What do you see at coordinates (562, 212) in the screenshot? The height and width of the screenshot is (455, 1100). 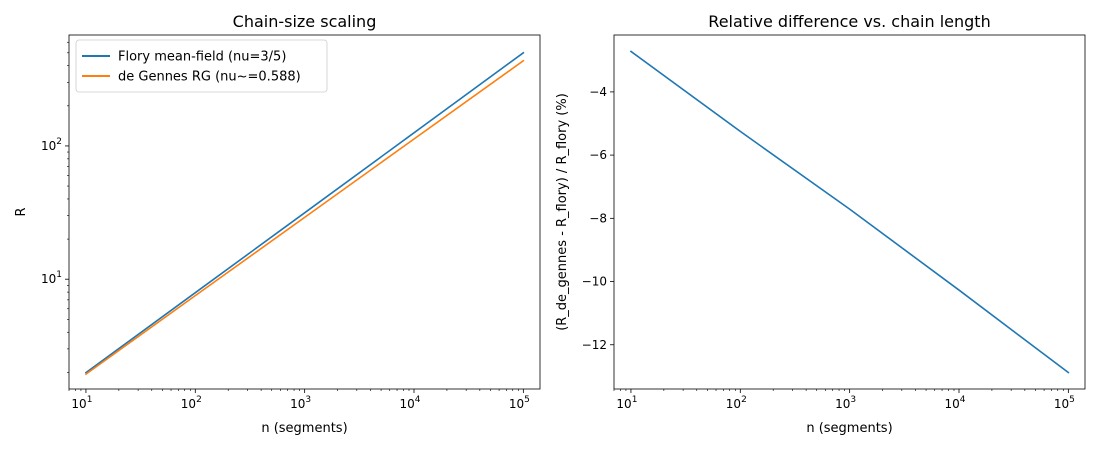 I see `chart-right-ylabel: (R_de_gennes - R_flory) / R_flory (%)` at bounding box center [562, 212].